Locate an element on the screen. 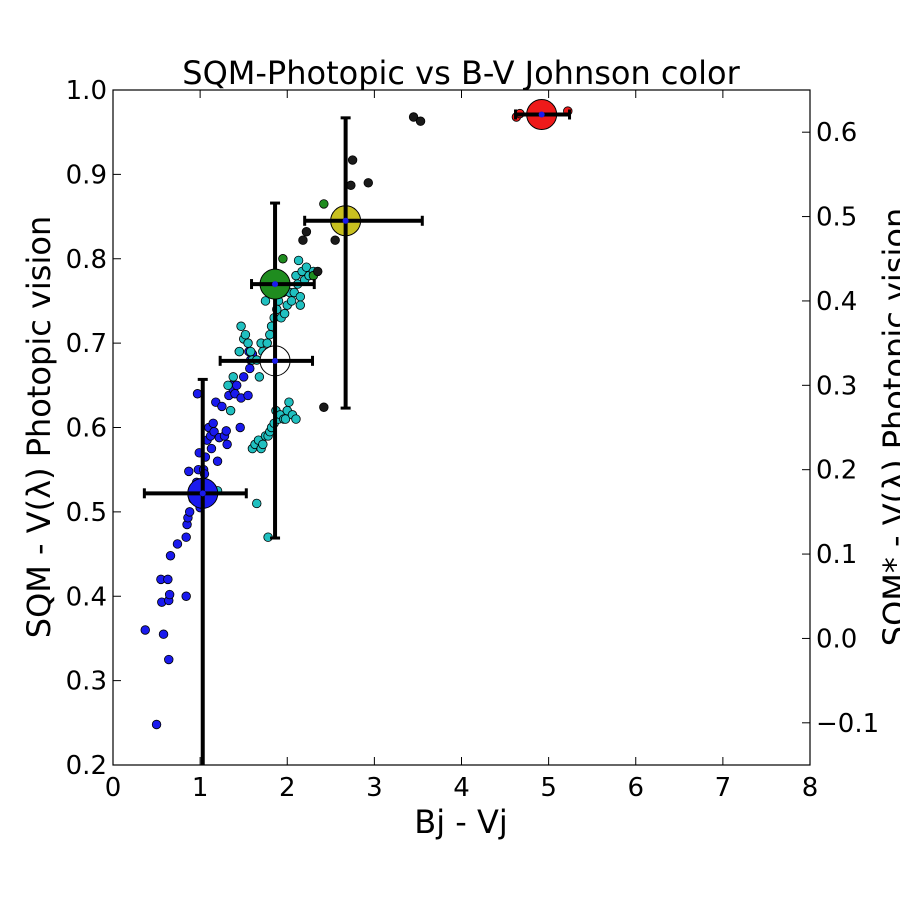  y-tick-label: 0.3 is located at coordinates (86, 682).